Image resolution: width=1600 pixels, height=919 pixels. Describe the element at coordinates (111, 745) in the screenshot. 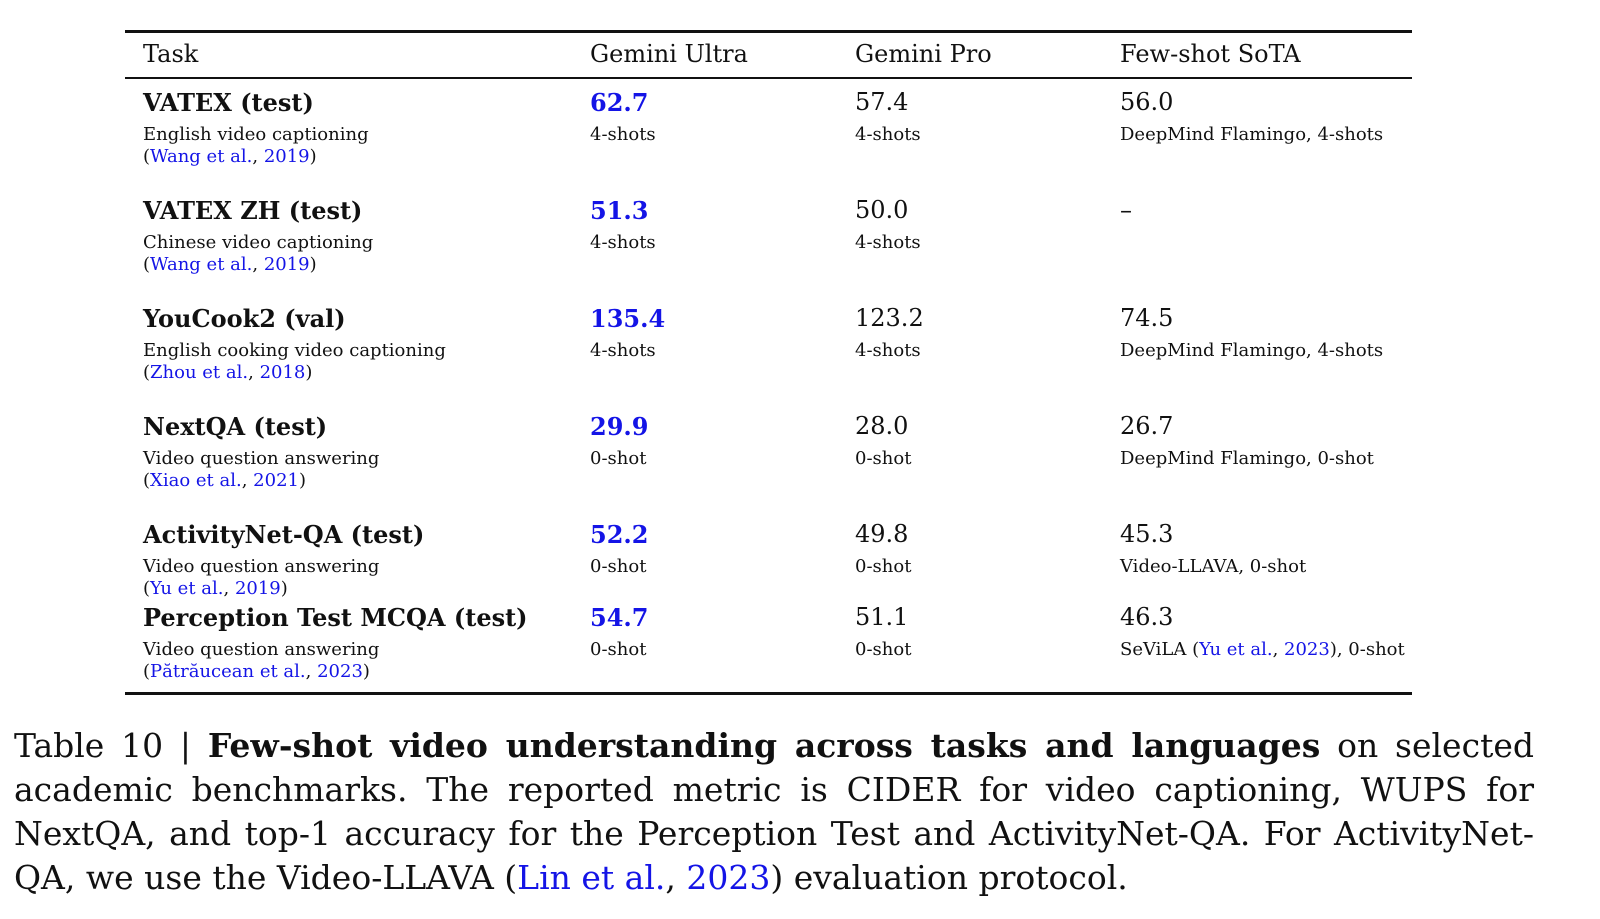

I see `caption-label: Table 10 |` at that location.